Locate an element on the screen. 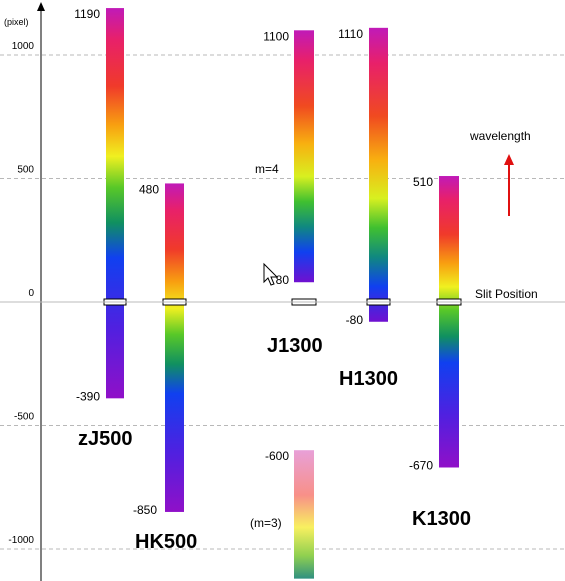 The width and height of the screenshot is (565, 581). bar-bottom-label: -670 is located at coordinates (421, 465).